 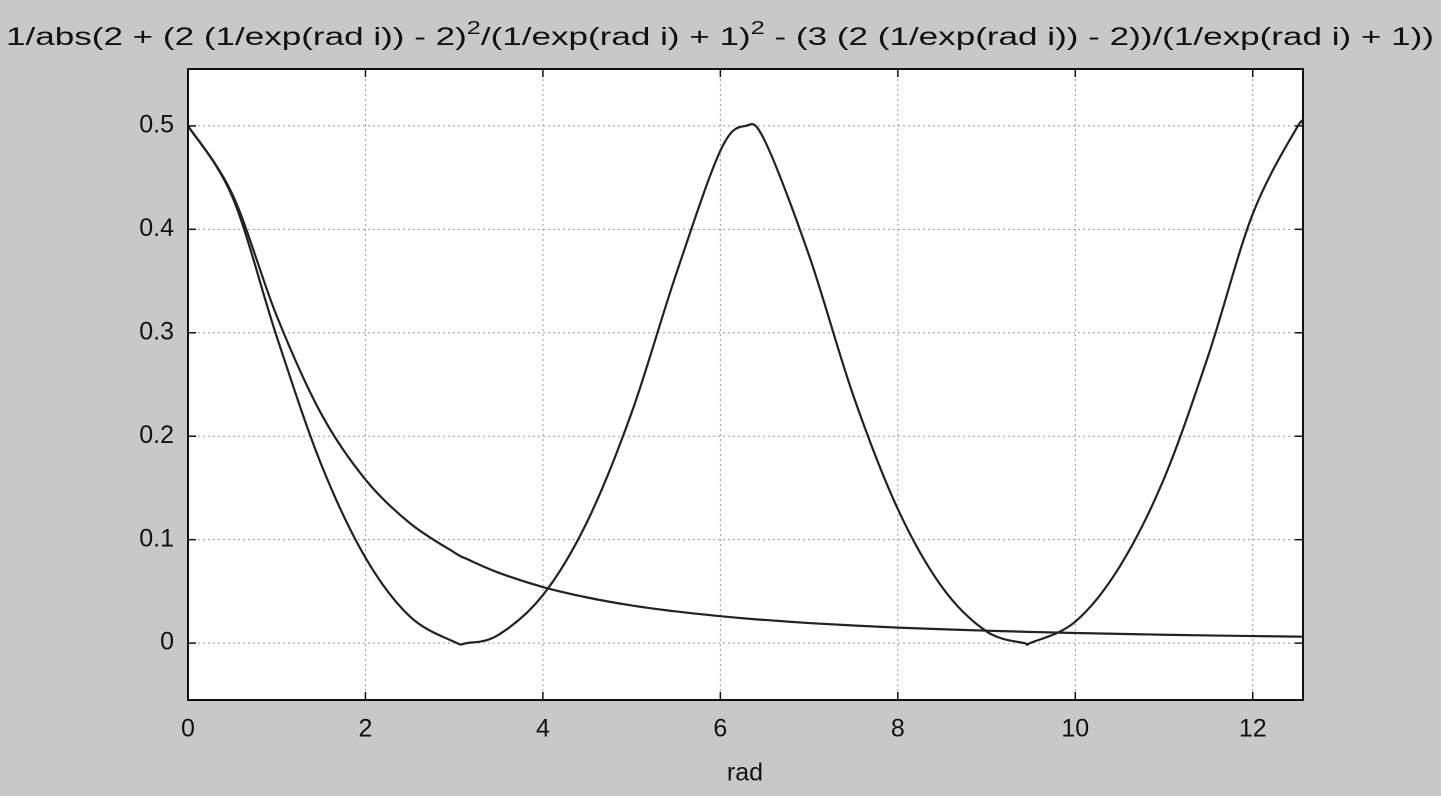 What do you see at coordinates (156, 228) in the screenshot?
I see `y-tick-label: 0.4` at bounding box center [156, 228].